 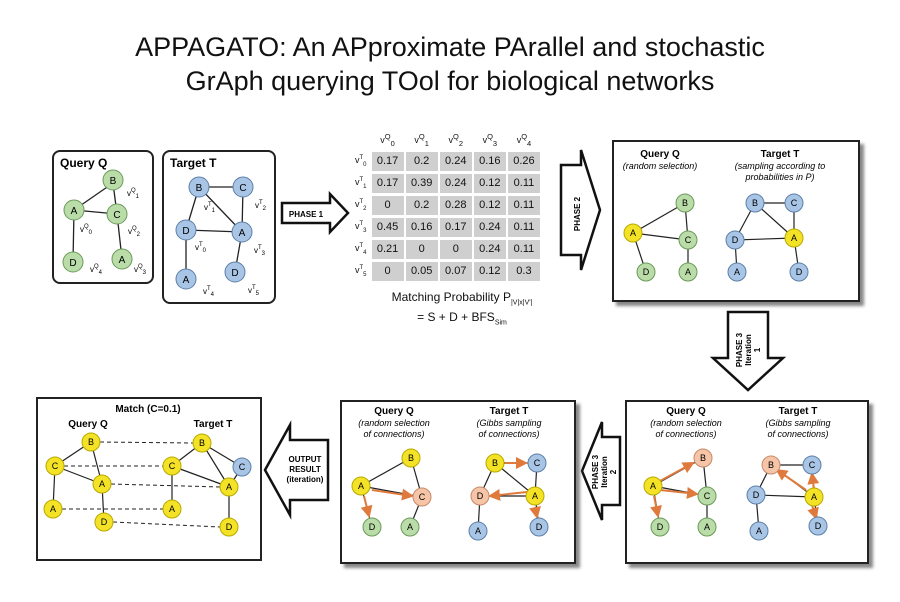 I want to click on phase3-iter1-panel, so click(x=747, y=482).